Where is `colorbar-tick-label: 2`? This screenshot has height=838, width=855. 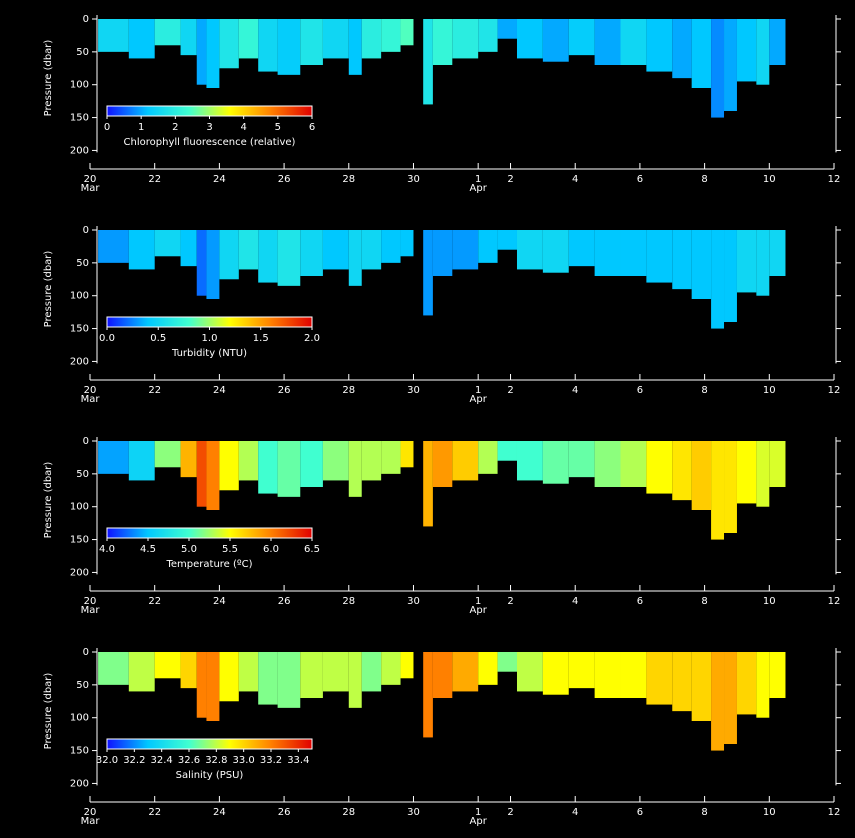 colorbar-tick-label: 2 is located at coordinates (175, 127).